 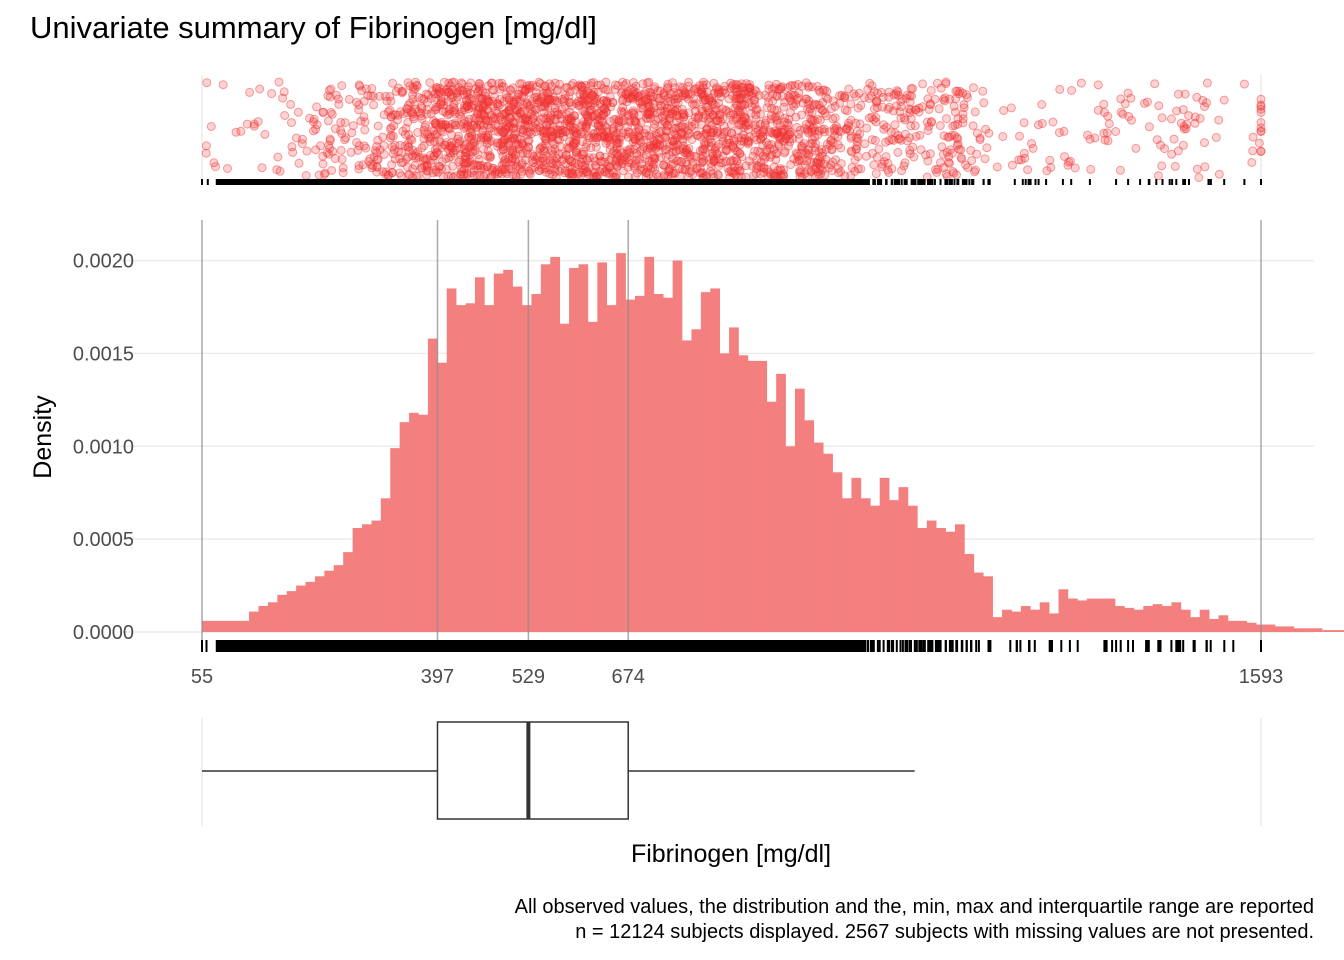 I want to click on y-tick-label: 0.0015, so click(x=103, y=354).